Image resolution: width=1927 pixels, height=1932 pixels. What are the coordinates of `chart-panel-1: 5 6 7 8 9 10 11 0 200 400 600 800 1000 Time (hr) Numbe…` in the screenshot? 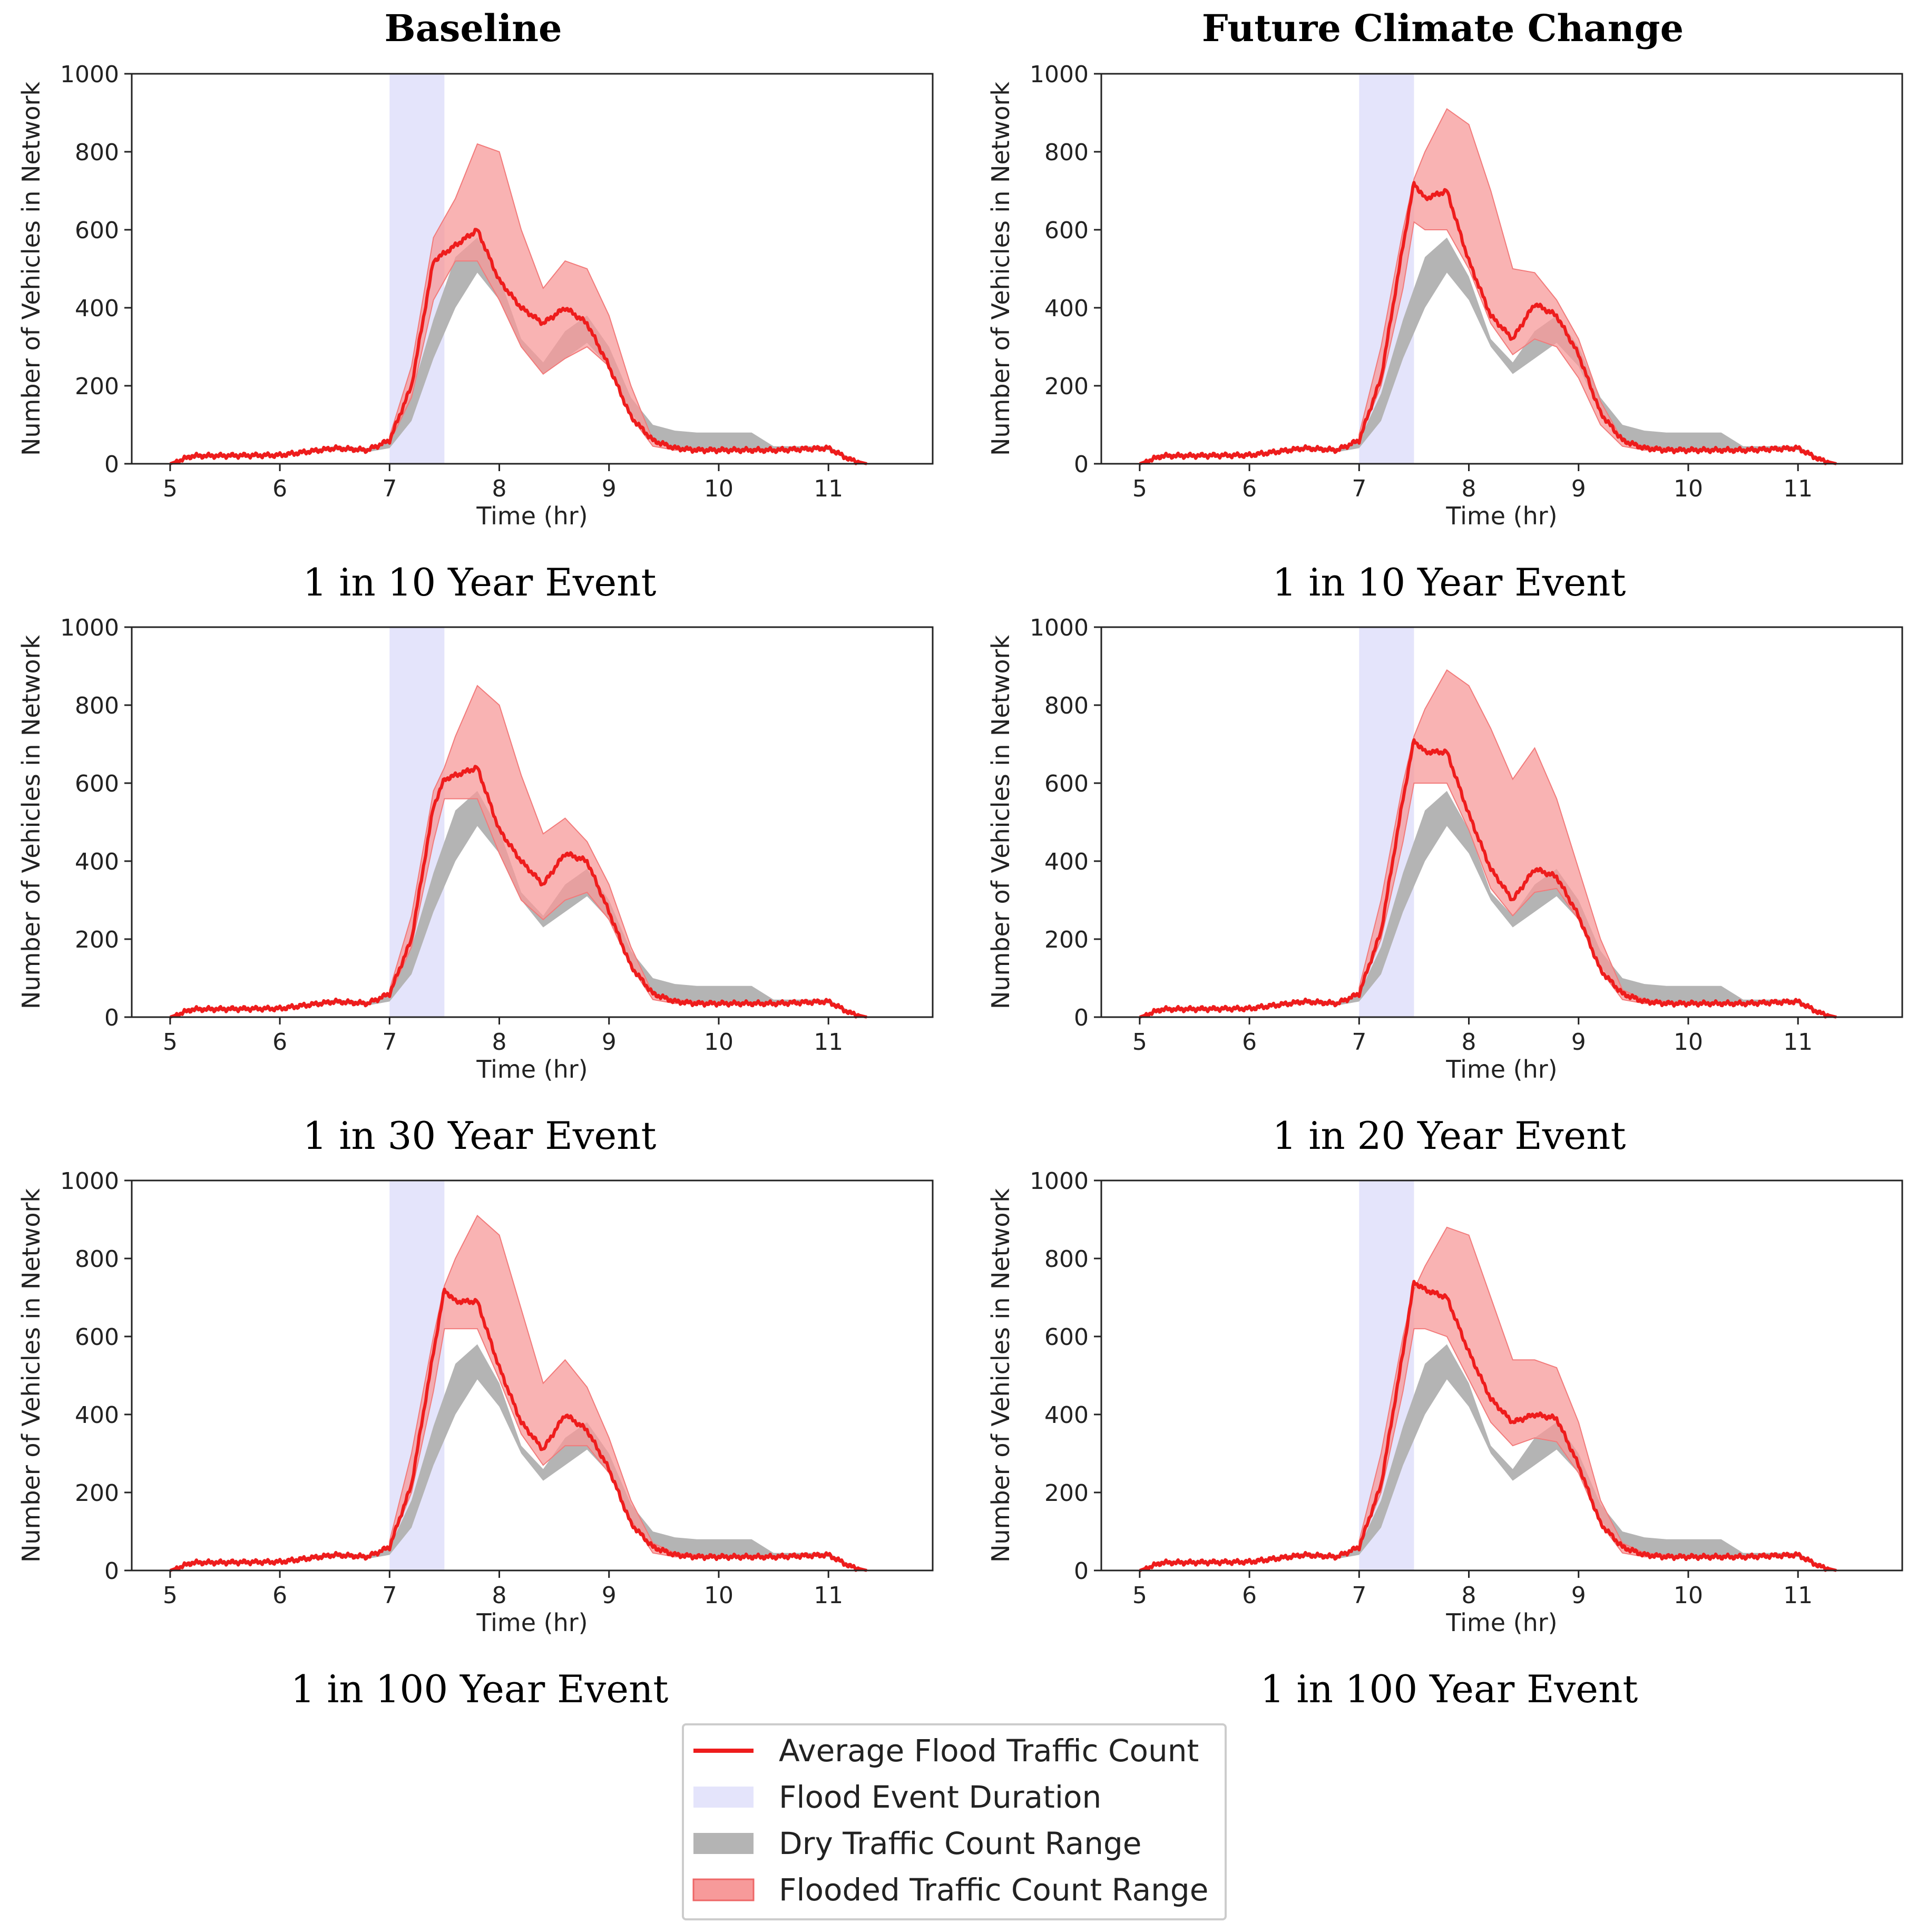 It's located at (475, 332).